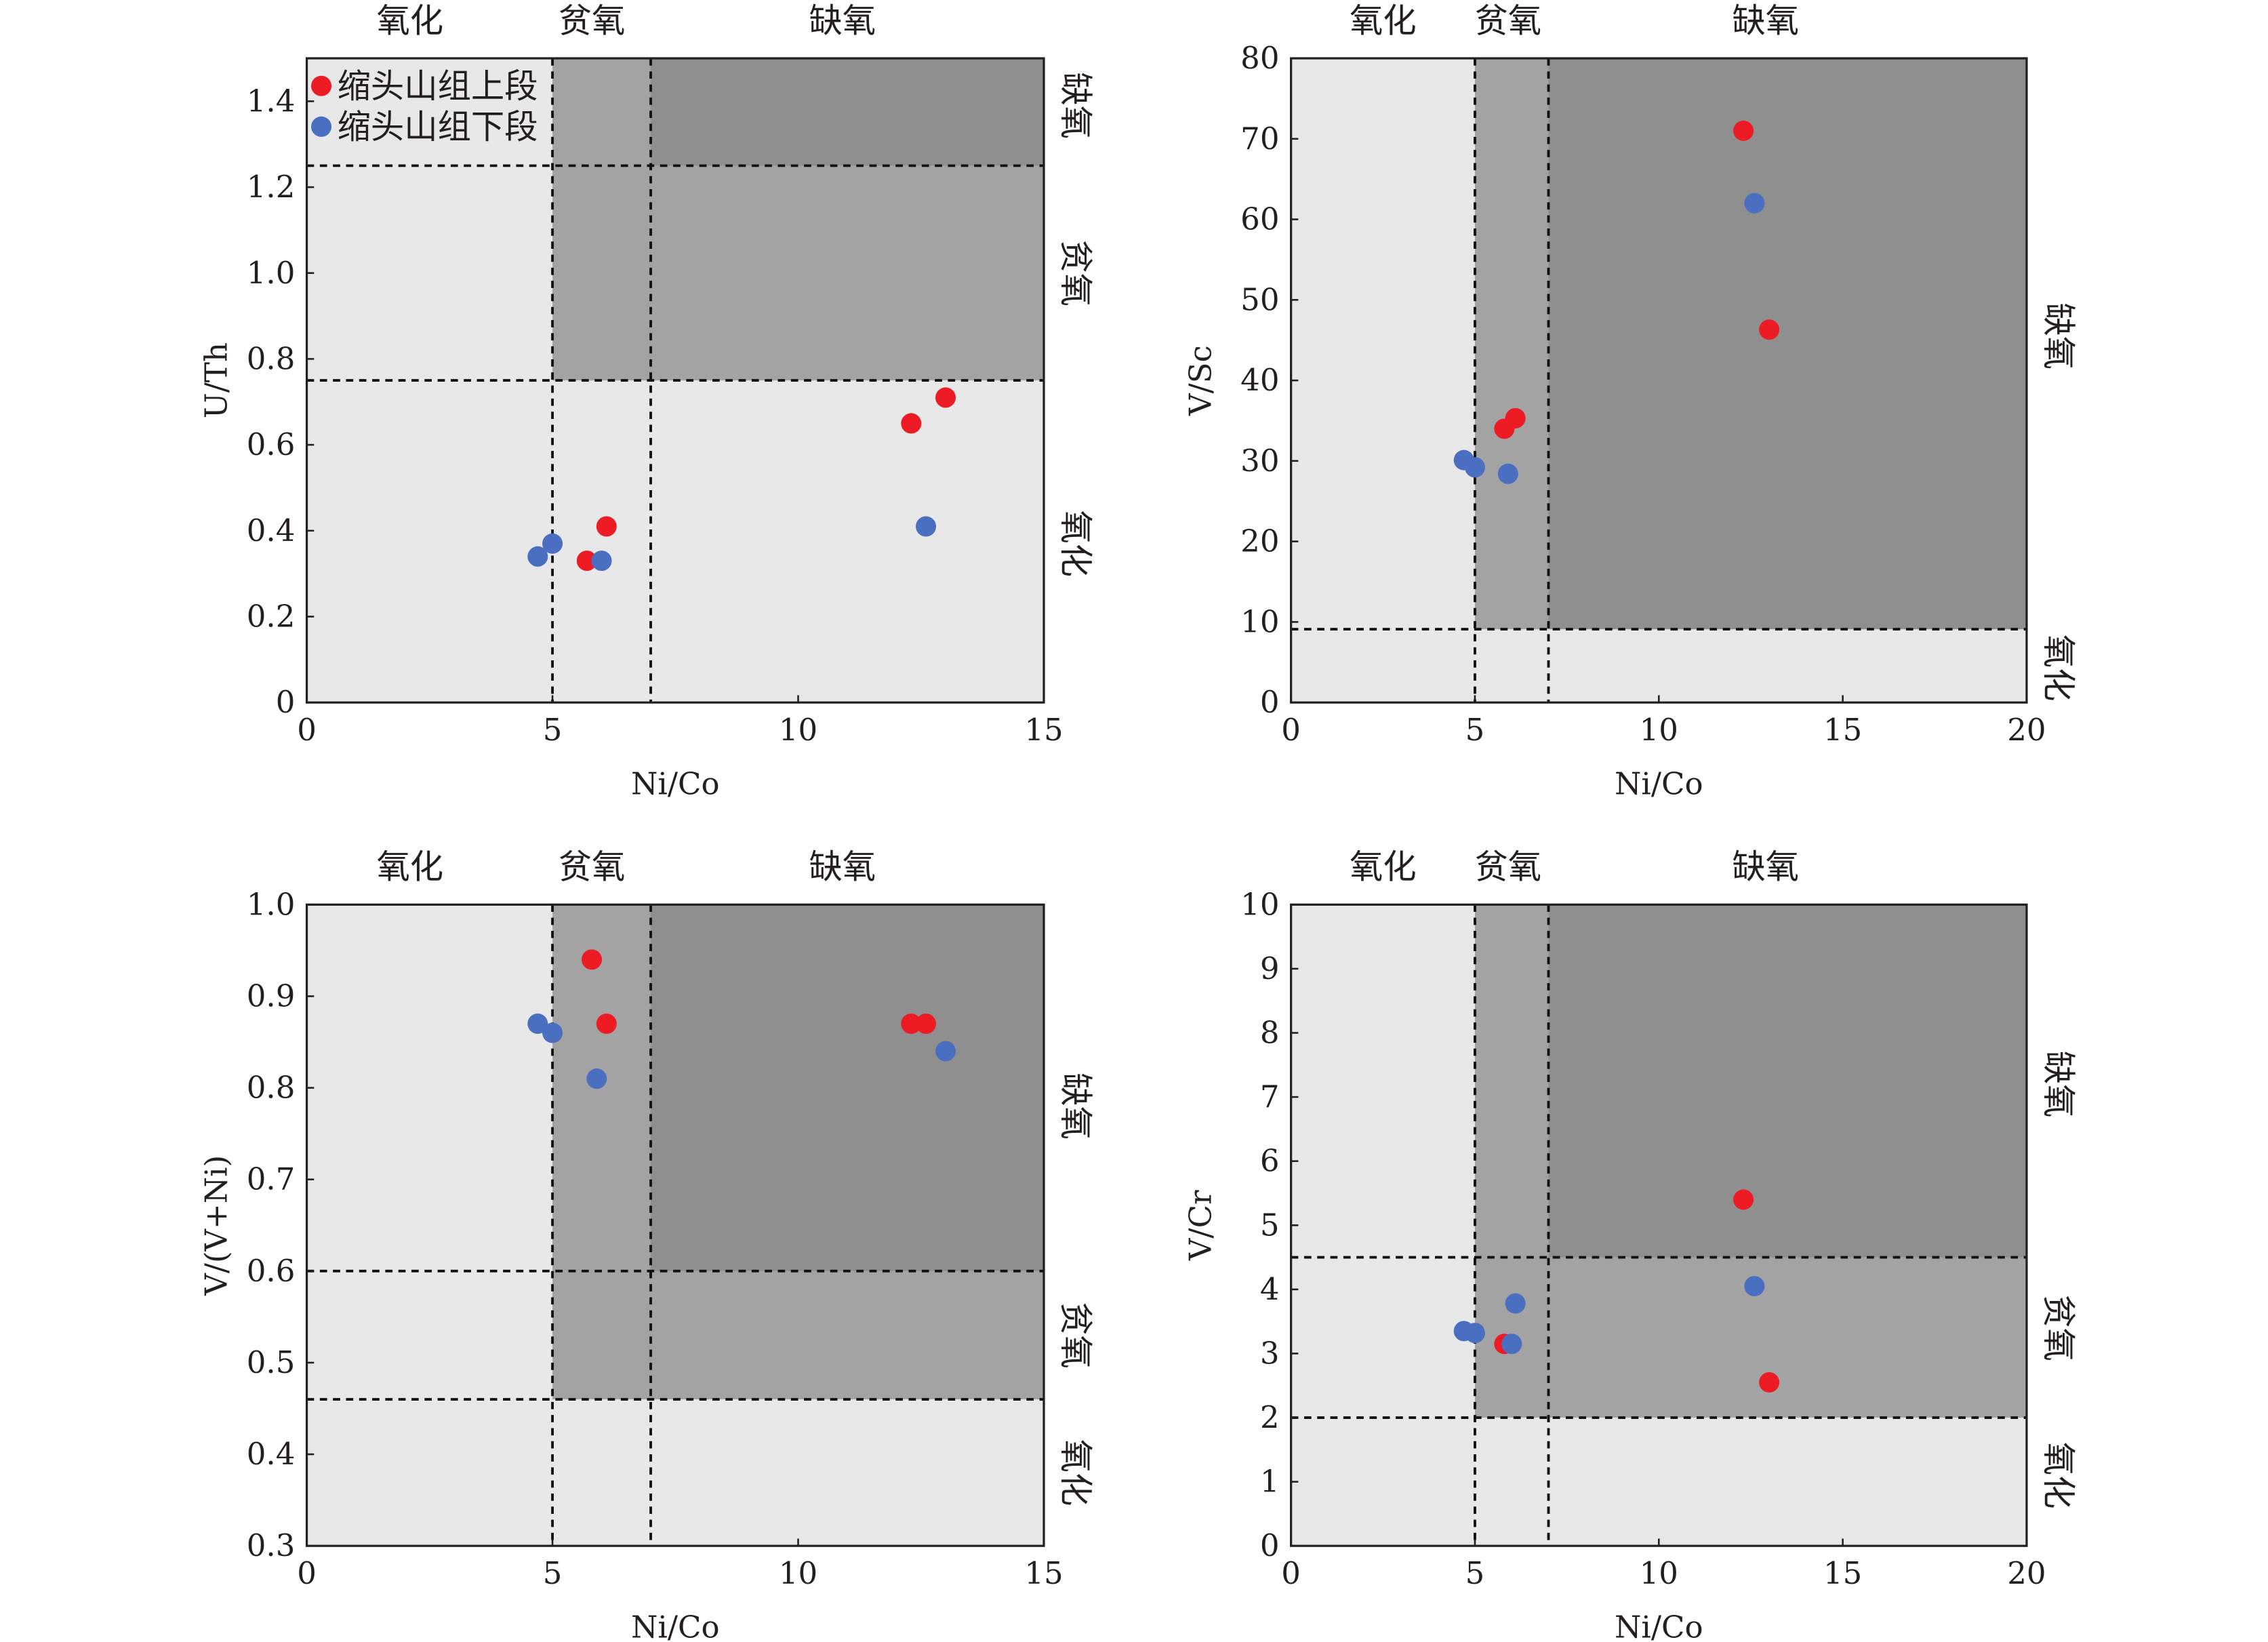 This screenshot has height=1642, width=2268. What do you see at coordinates (271, 996) in the screenshot?
I see `y-tick-label: 0.9` at bounding box center [271, 996].